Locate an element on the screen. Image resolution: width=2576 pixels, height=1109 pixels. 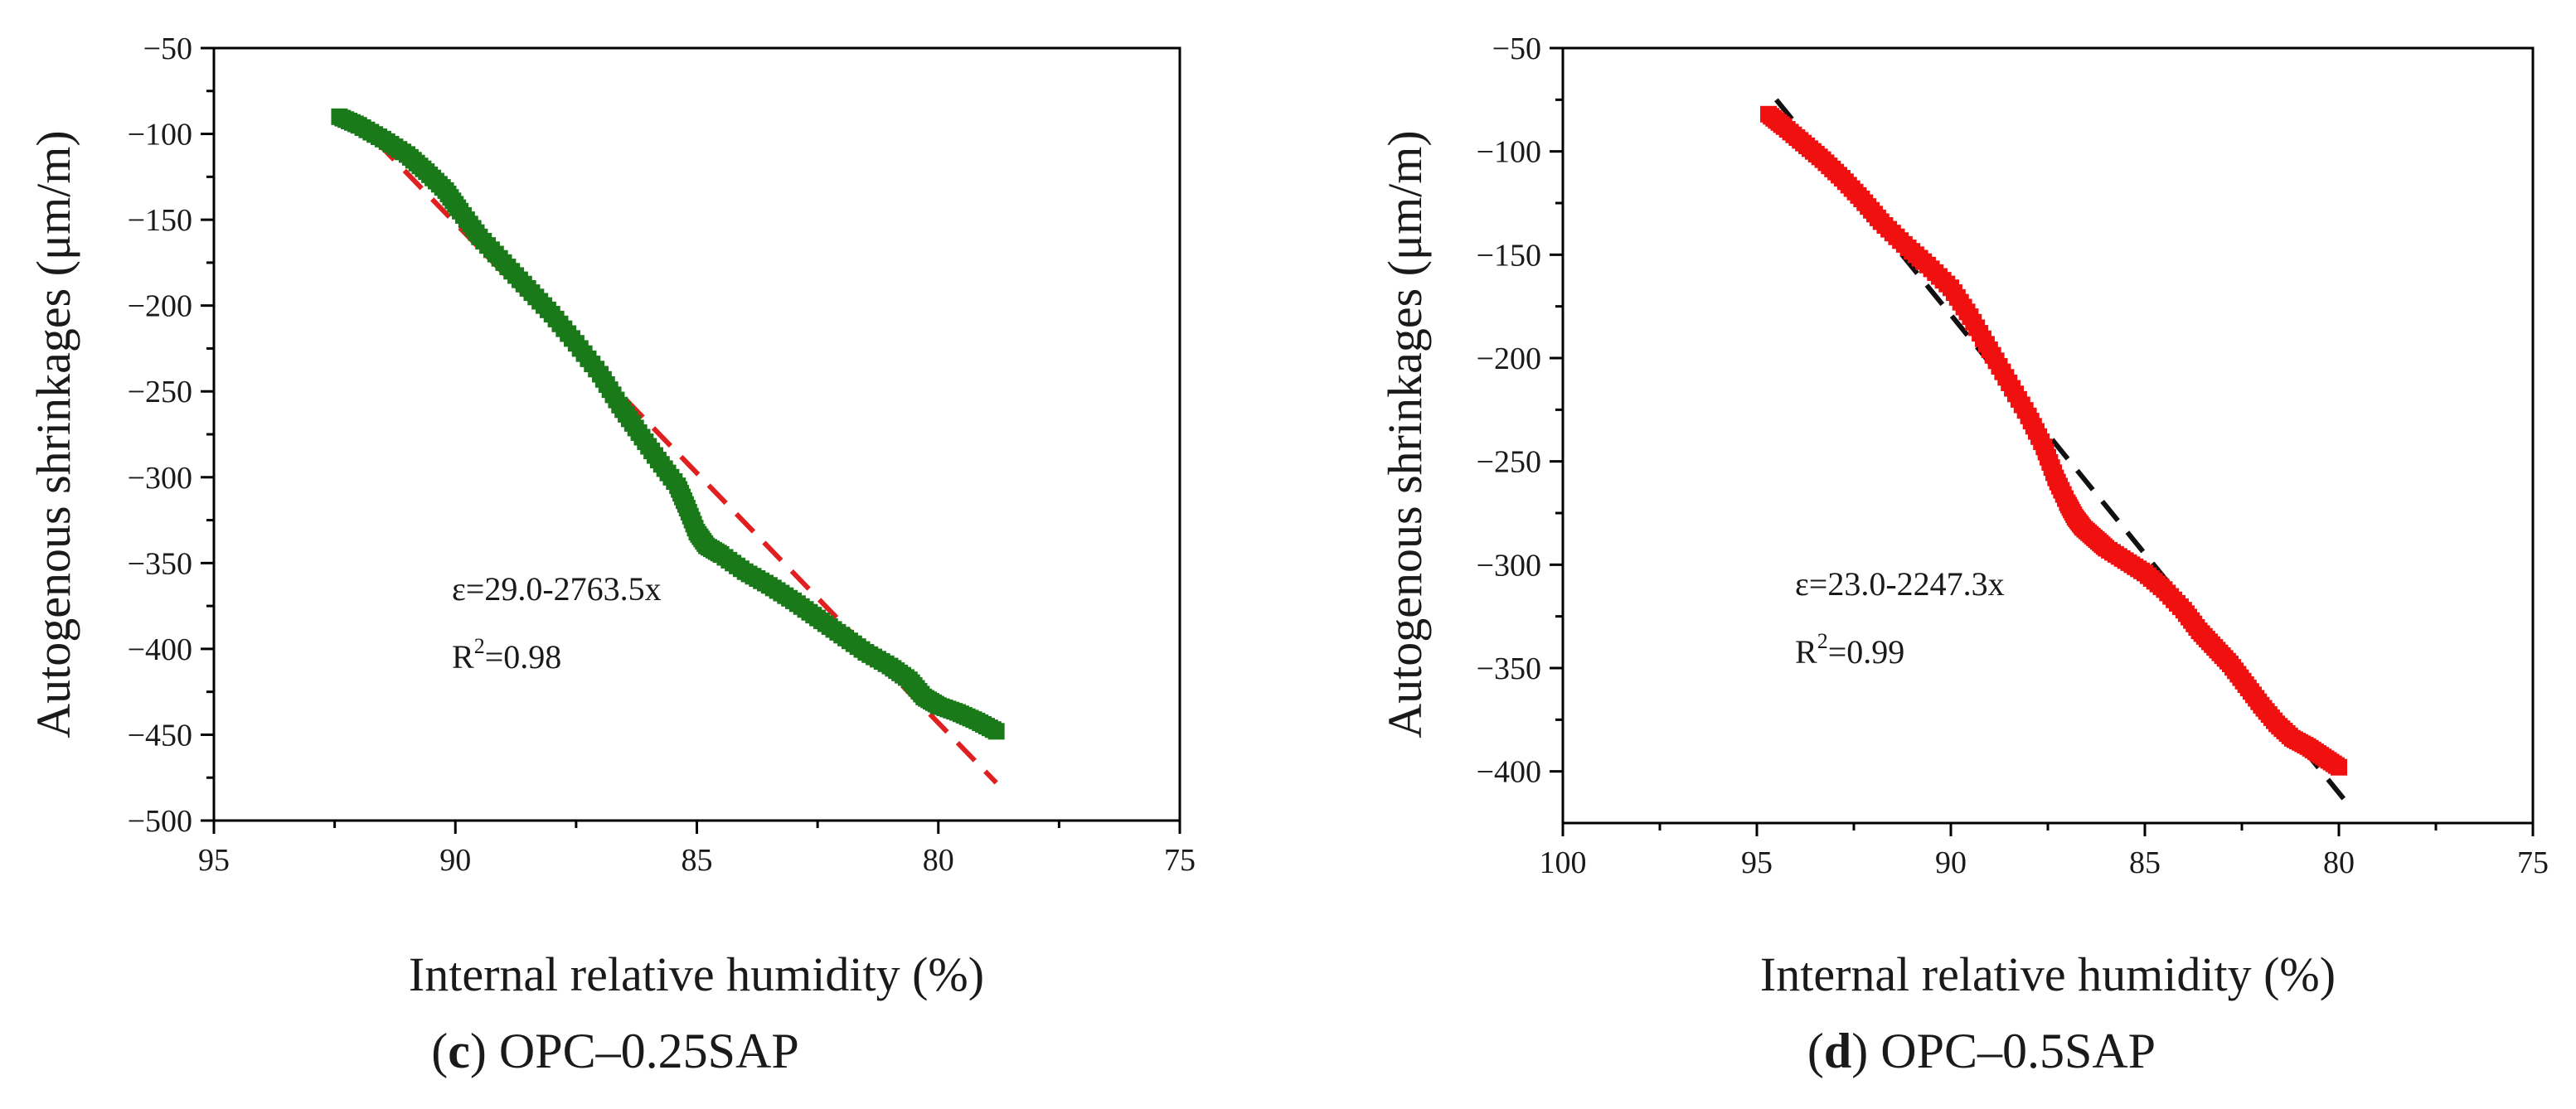
panel-d-data-points is located at coordinates (2053, 441).